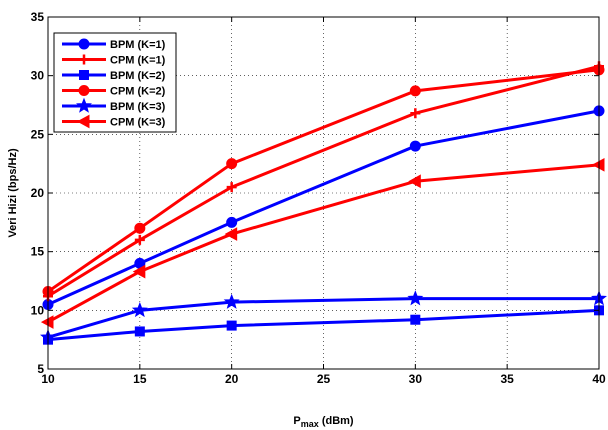 This screenshot has width=608, height=430. Describe the element at coordinates (13, 193) in the screenshot. I see `y-axis-label: Veri Hizi (bps/Hz)` at that location.